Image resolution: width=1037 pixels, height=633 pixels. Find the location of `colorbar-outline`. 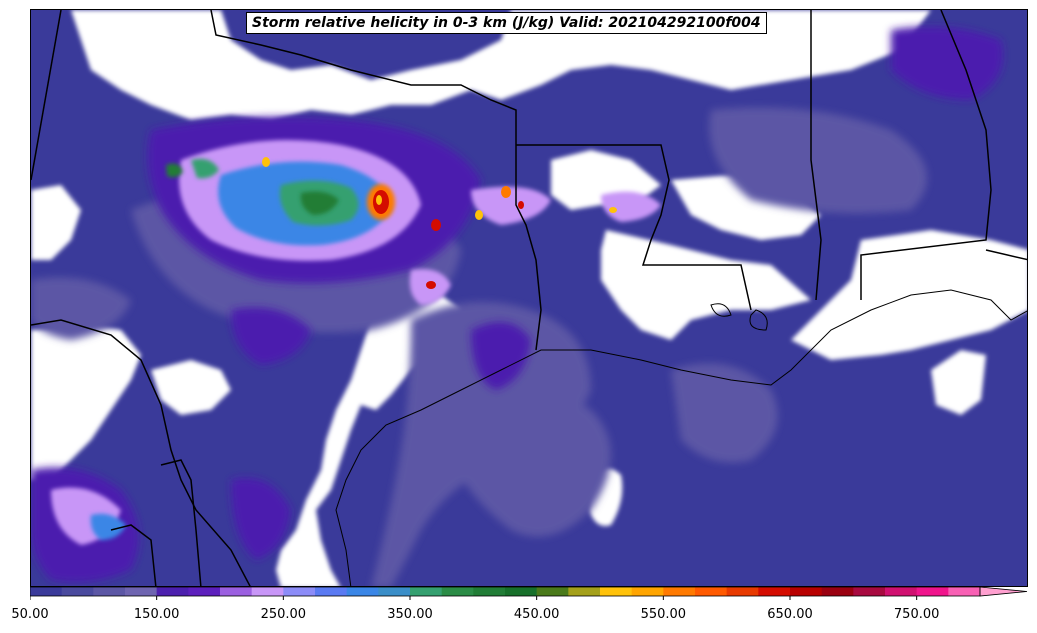

colorbar-outline is located at coordinates (505, 592).